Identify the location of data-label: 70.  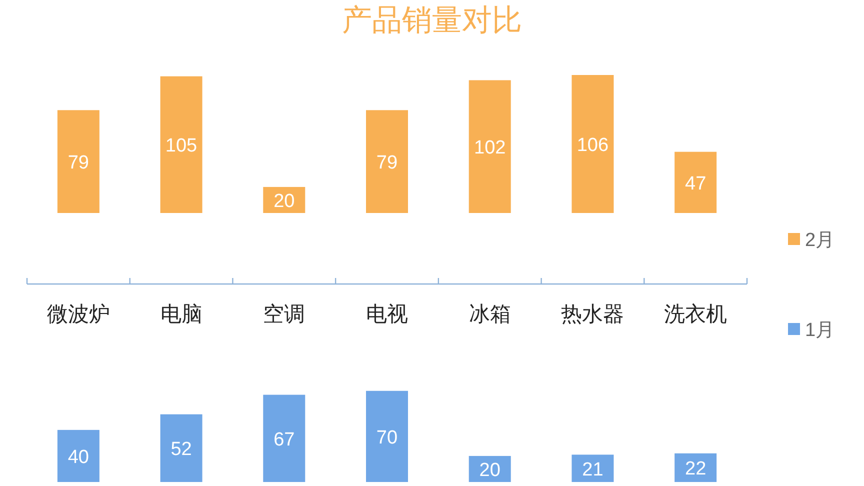
(387, 437).